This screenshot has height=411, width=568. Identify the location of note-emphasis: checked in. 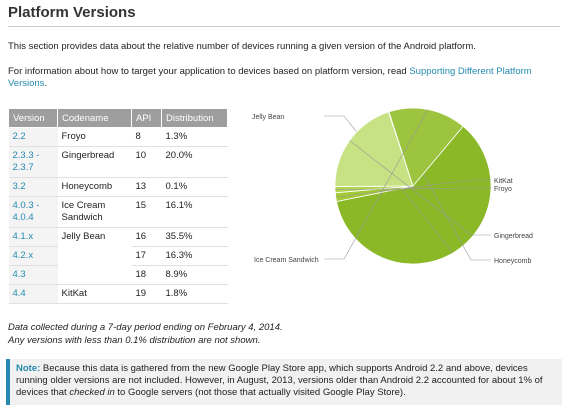
(92, 392).